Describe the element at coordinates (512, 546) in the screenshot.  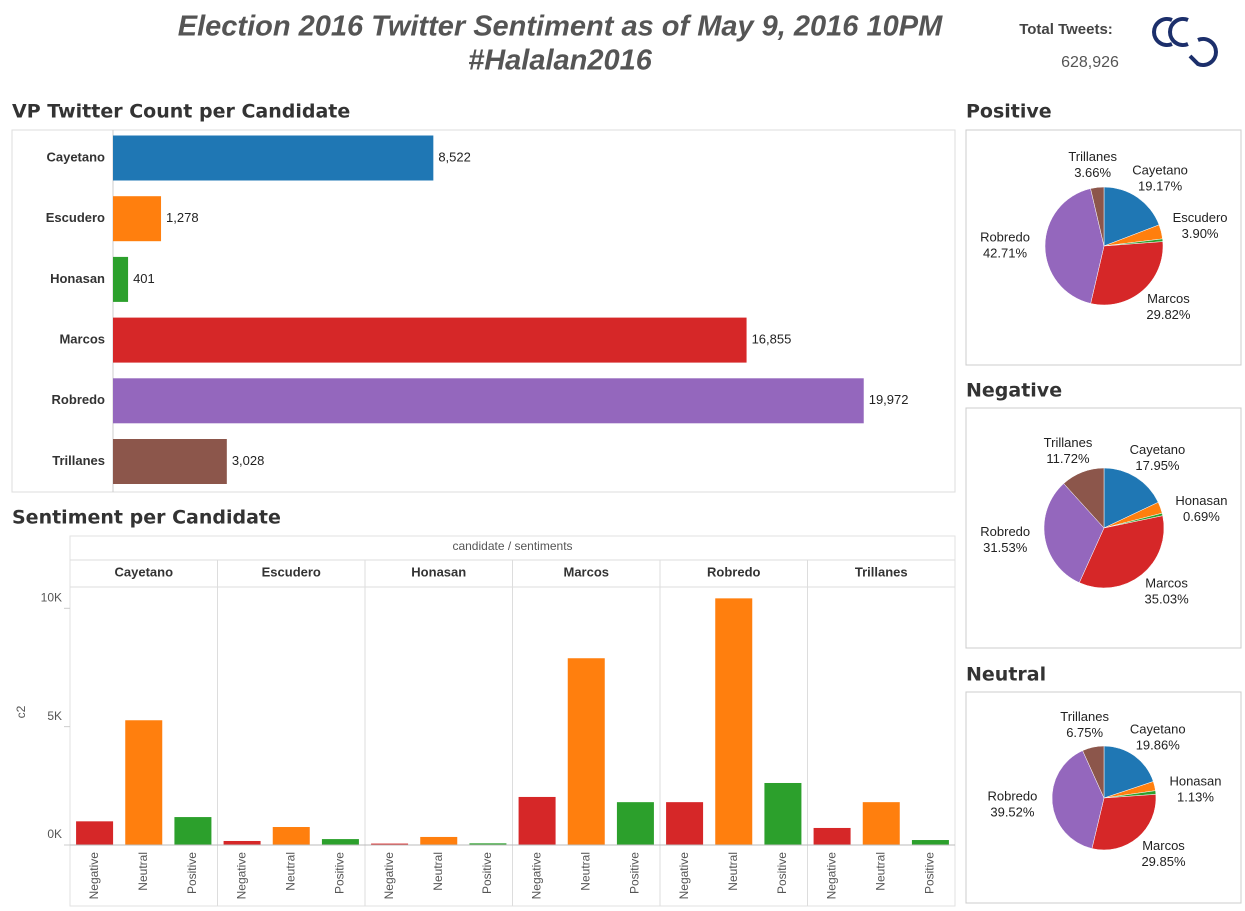
I see `header-label: candidate / sentiments` at that location.